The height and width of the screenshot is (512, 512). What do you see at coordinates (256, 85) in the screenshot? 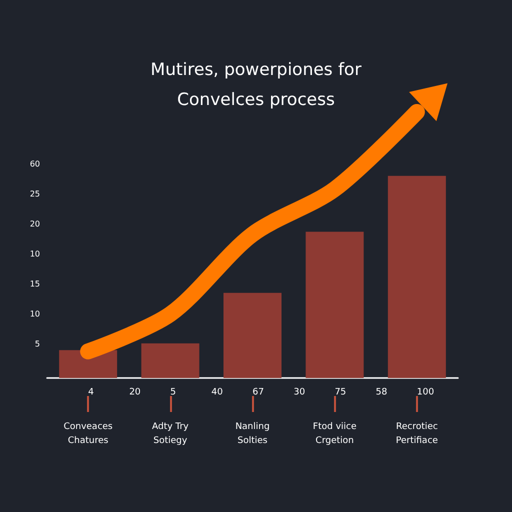
I see `chart-title: Mutires, powerpiones for Convelces process` at bounding box center [256, 85].